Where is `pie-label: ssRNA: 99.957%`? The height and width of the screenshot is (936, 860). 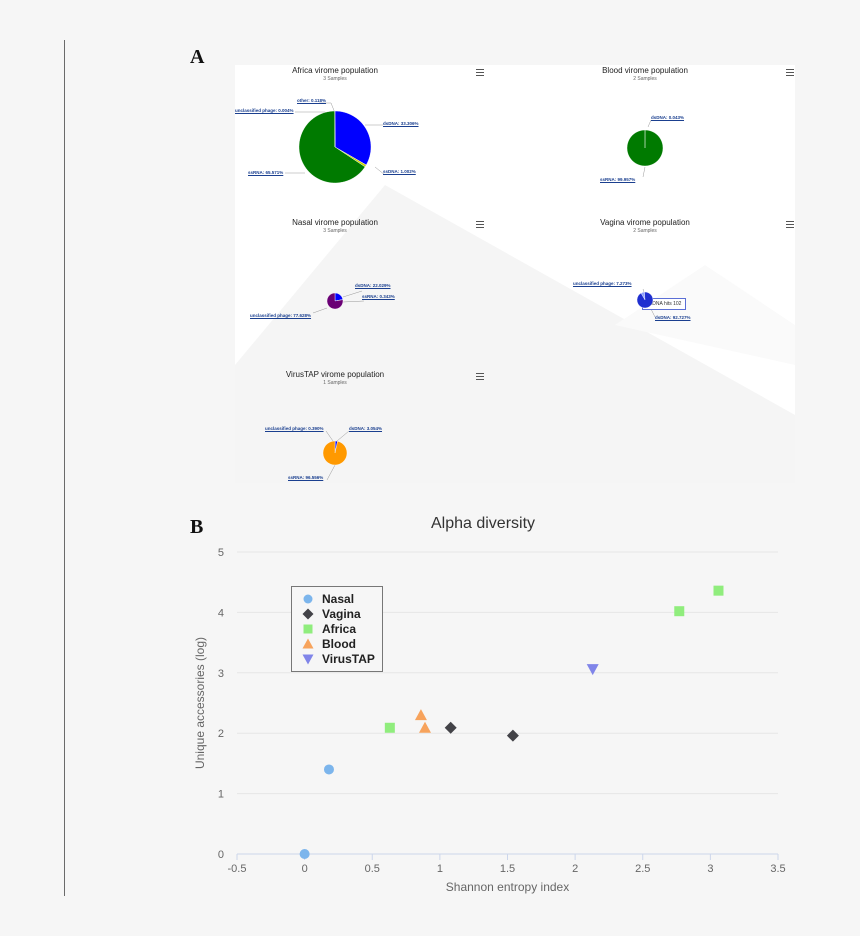 pie-label: ssRNA: 99.957% is located at coordinates (618, 179).